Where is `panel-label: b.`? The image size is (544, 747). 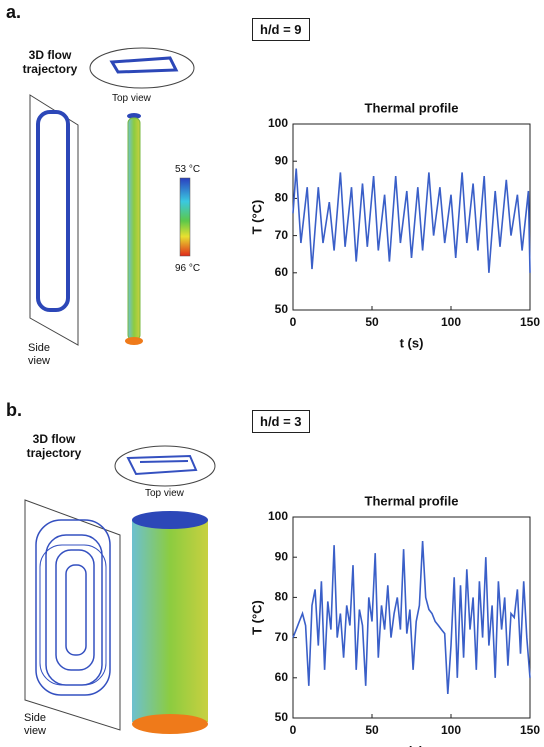 panel-label: b. is located at coordinates (14, 410).